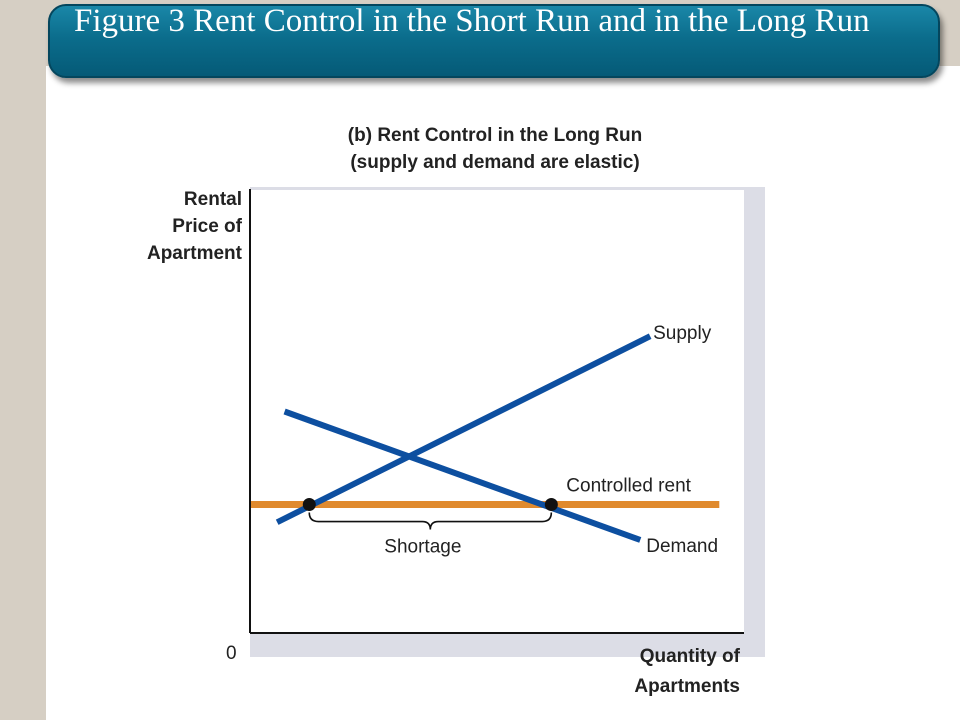 This screenshot has height=720, width=960. What do you see at coordinates (212, 199) in the screenshot?
I see `y-axis-label-line1: Rental` at bounding box center [212, 199].